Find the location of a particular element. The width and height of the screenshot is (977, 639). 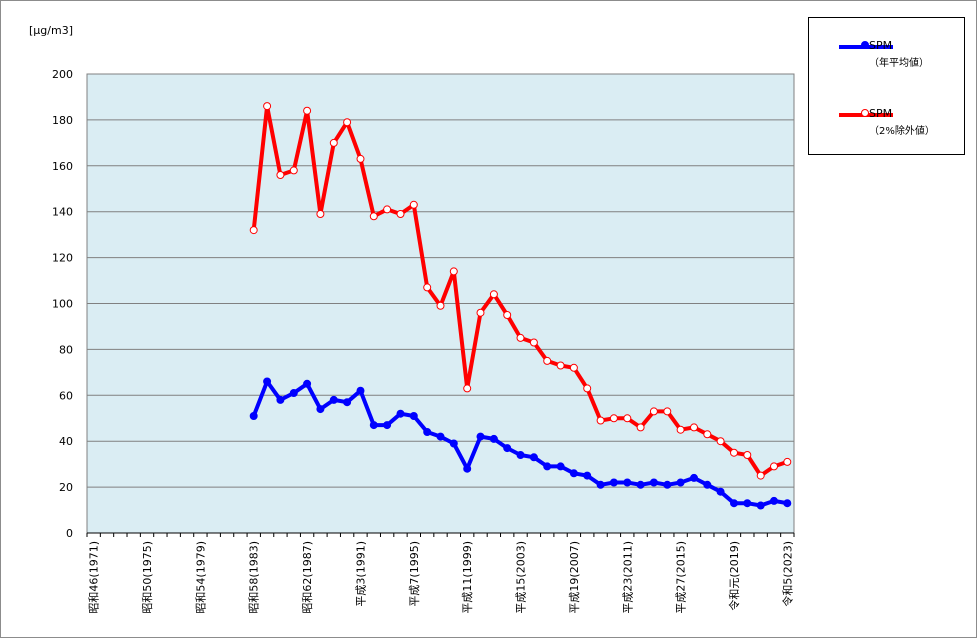

y-tick-label: 40 is located at coordinates (66, 441).